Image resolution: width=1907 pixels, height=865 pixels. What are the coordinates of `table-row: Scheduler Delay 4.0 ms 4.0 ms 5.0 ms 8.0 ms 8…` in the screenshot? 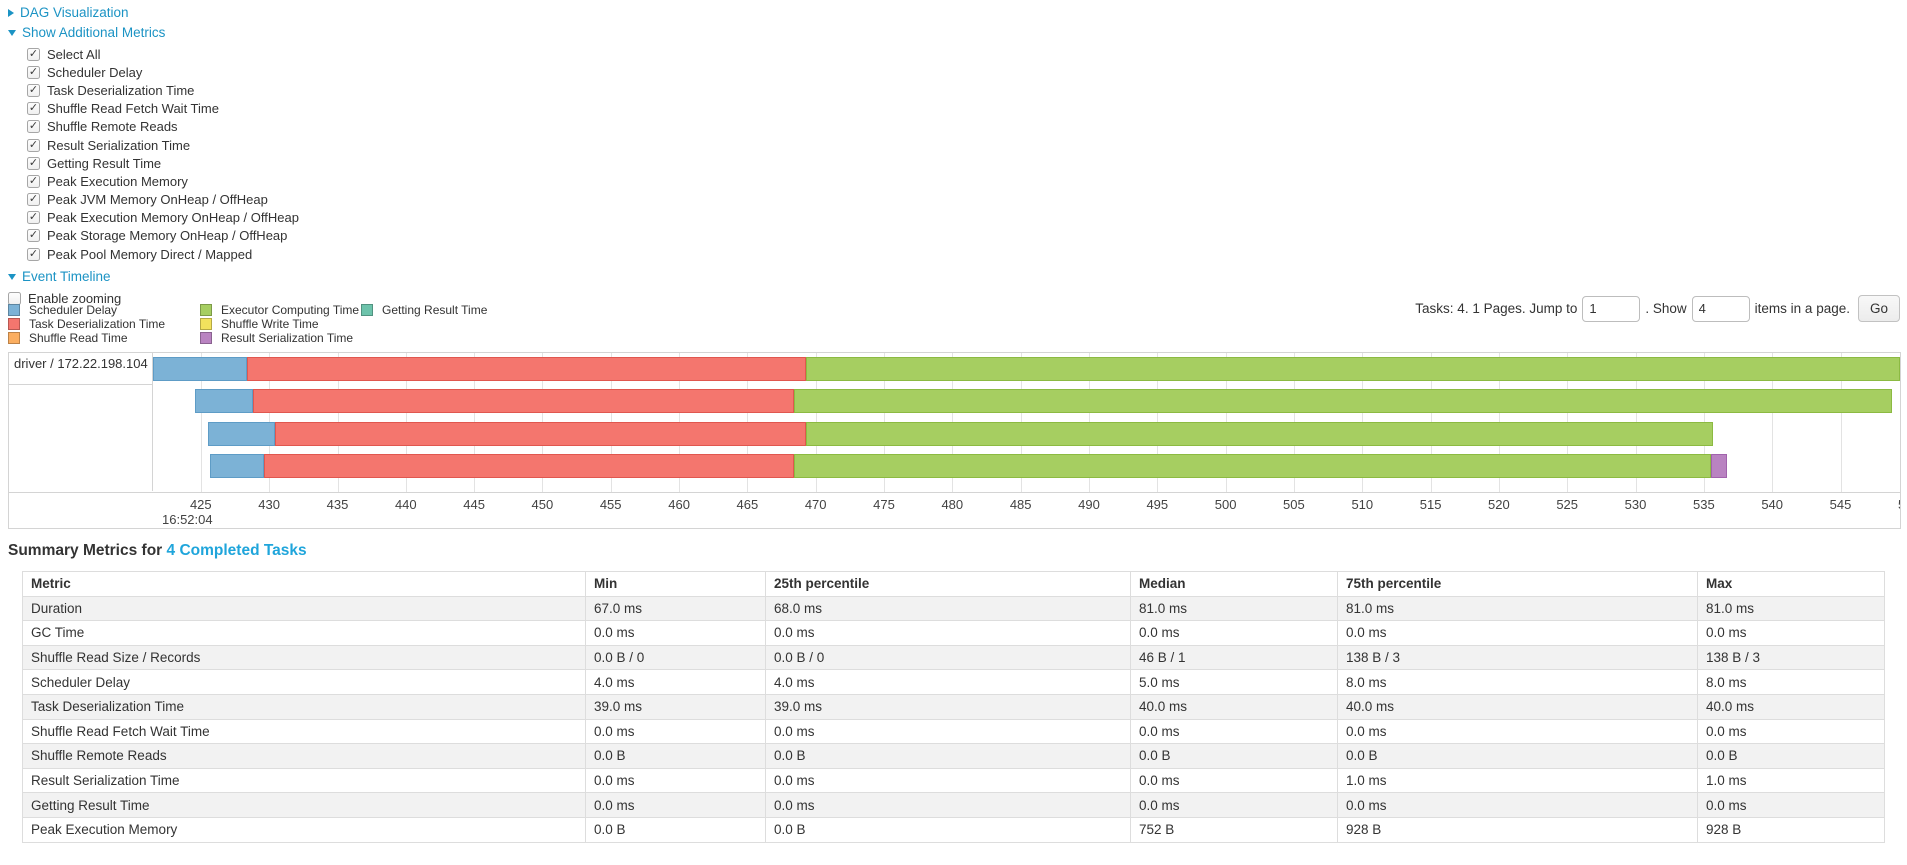 It's located at (953, 682).